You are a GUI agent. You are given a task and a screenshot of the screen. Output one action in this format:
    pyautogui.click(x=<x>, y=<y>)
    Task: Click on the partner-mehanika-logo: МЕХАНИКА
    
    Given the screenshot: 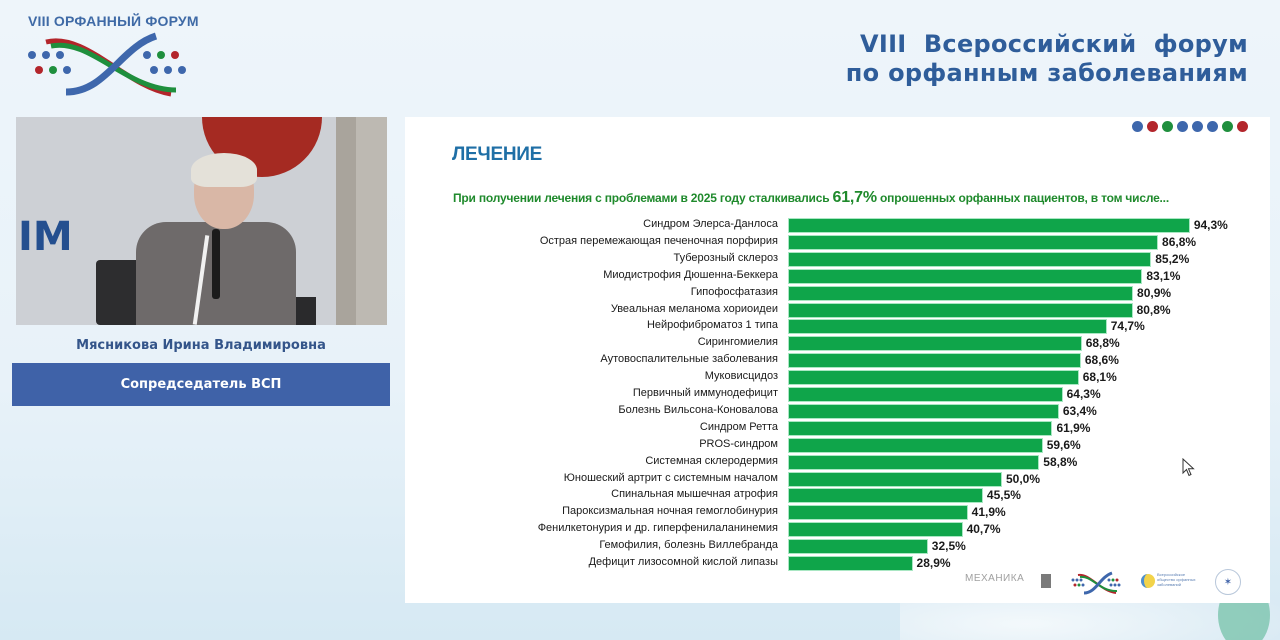 What is the action you would take?
    pyautogui.click(x=995, y=578)
    